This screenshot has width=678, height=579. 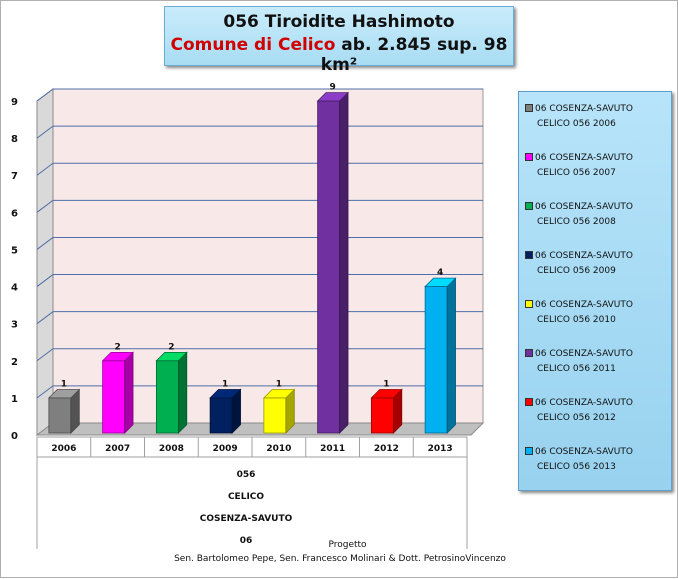 I want to click on x-tick-label: 2011, so click(x=332, y=449).